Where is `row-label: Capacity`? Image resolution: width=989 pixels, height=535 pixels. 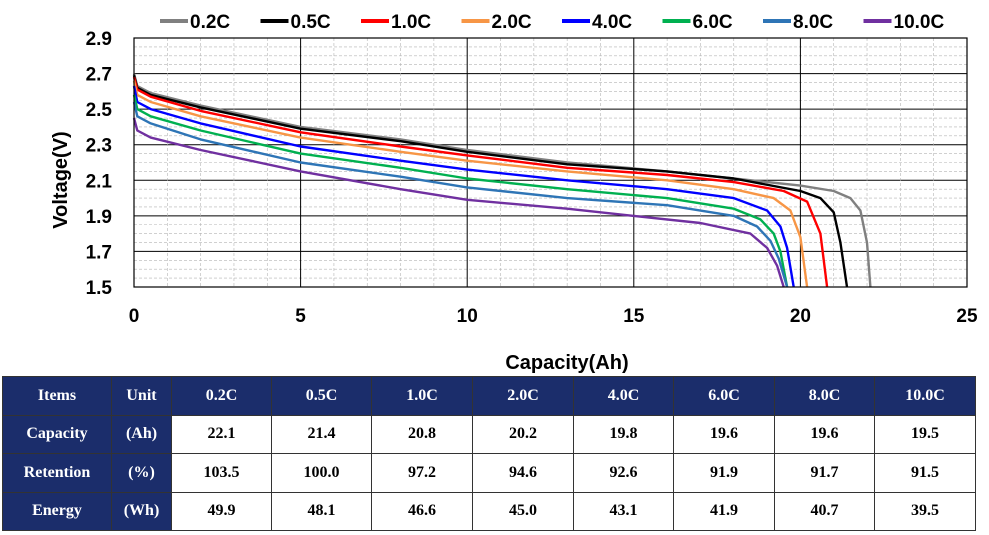
row-label: Capacity is located at coordinates (57, 434).